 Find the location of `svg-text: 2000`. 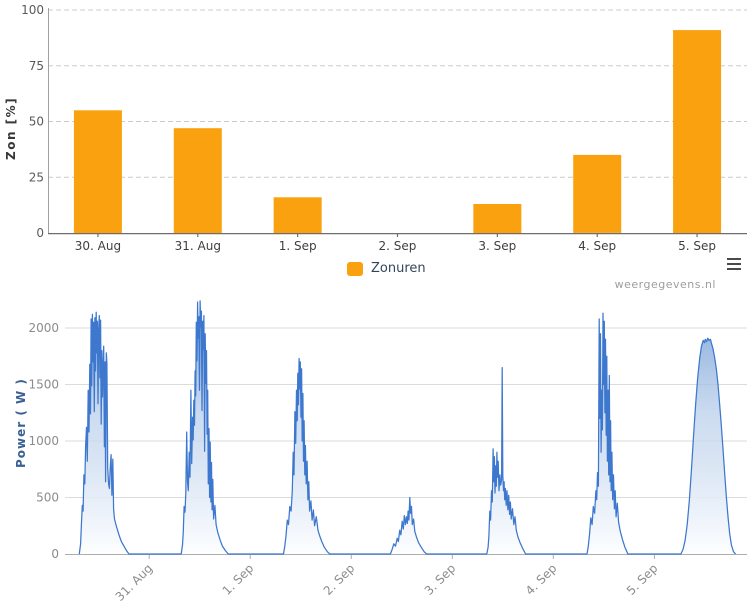

svg-text: 2000 is located at coordinates (43, 328).